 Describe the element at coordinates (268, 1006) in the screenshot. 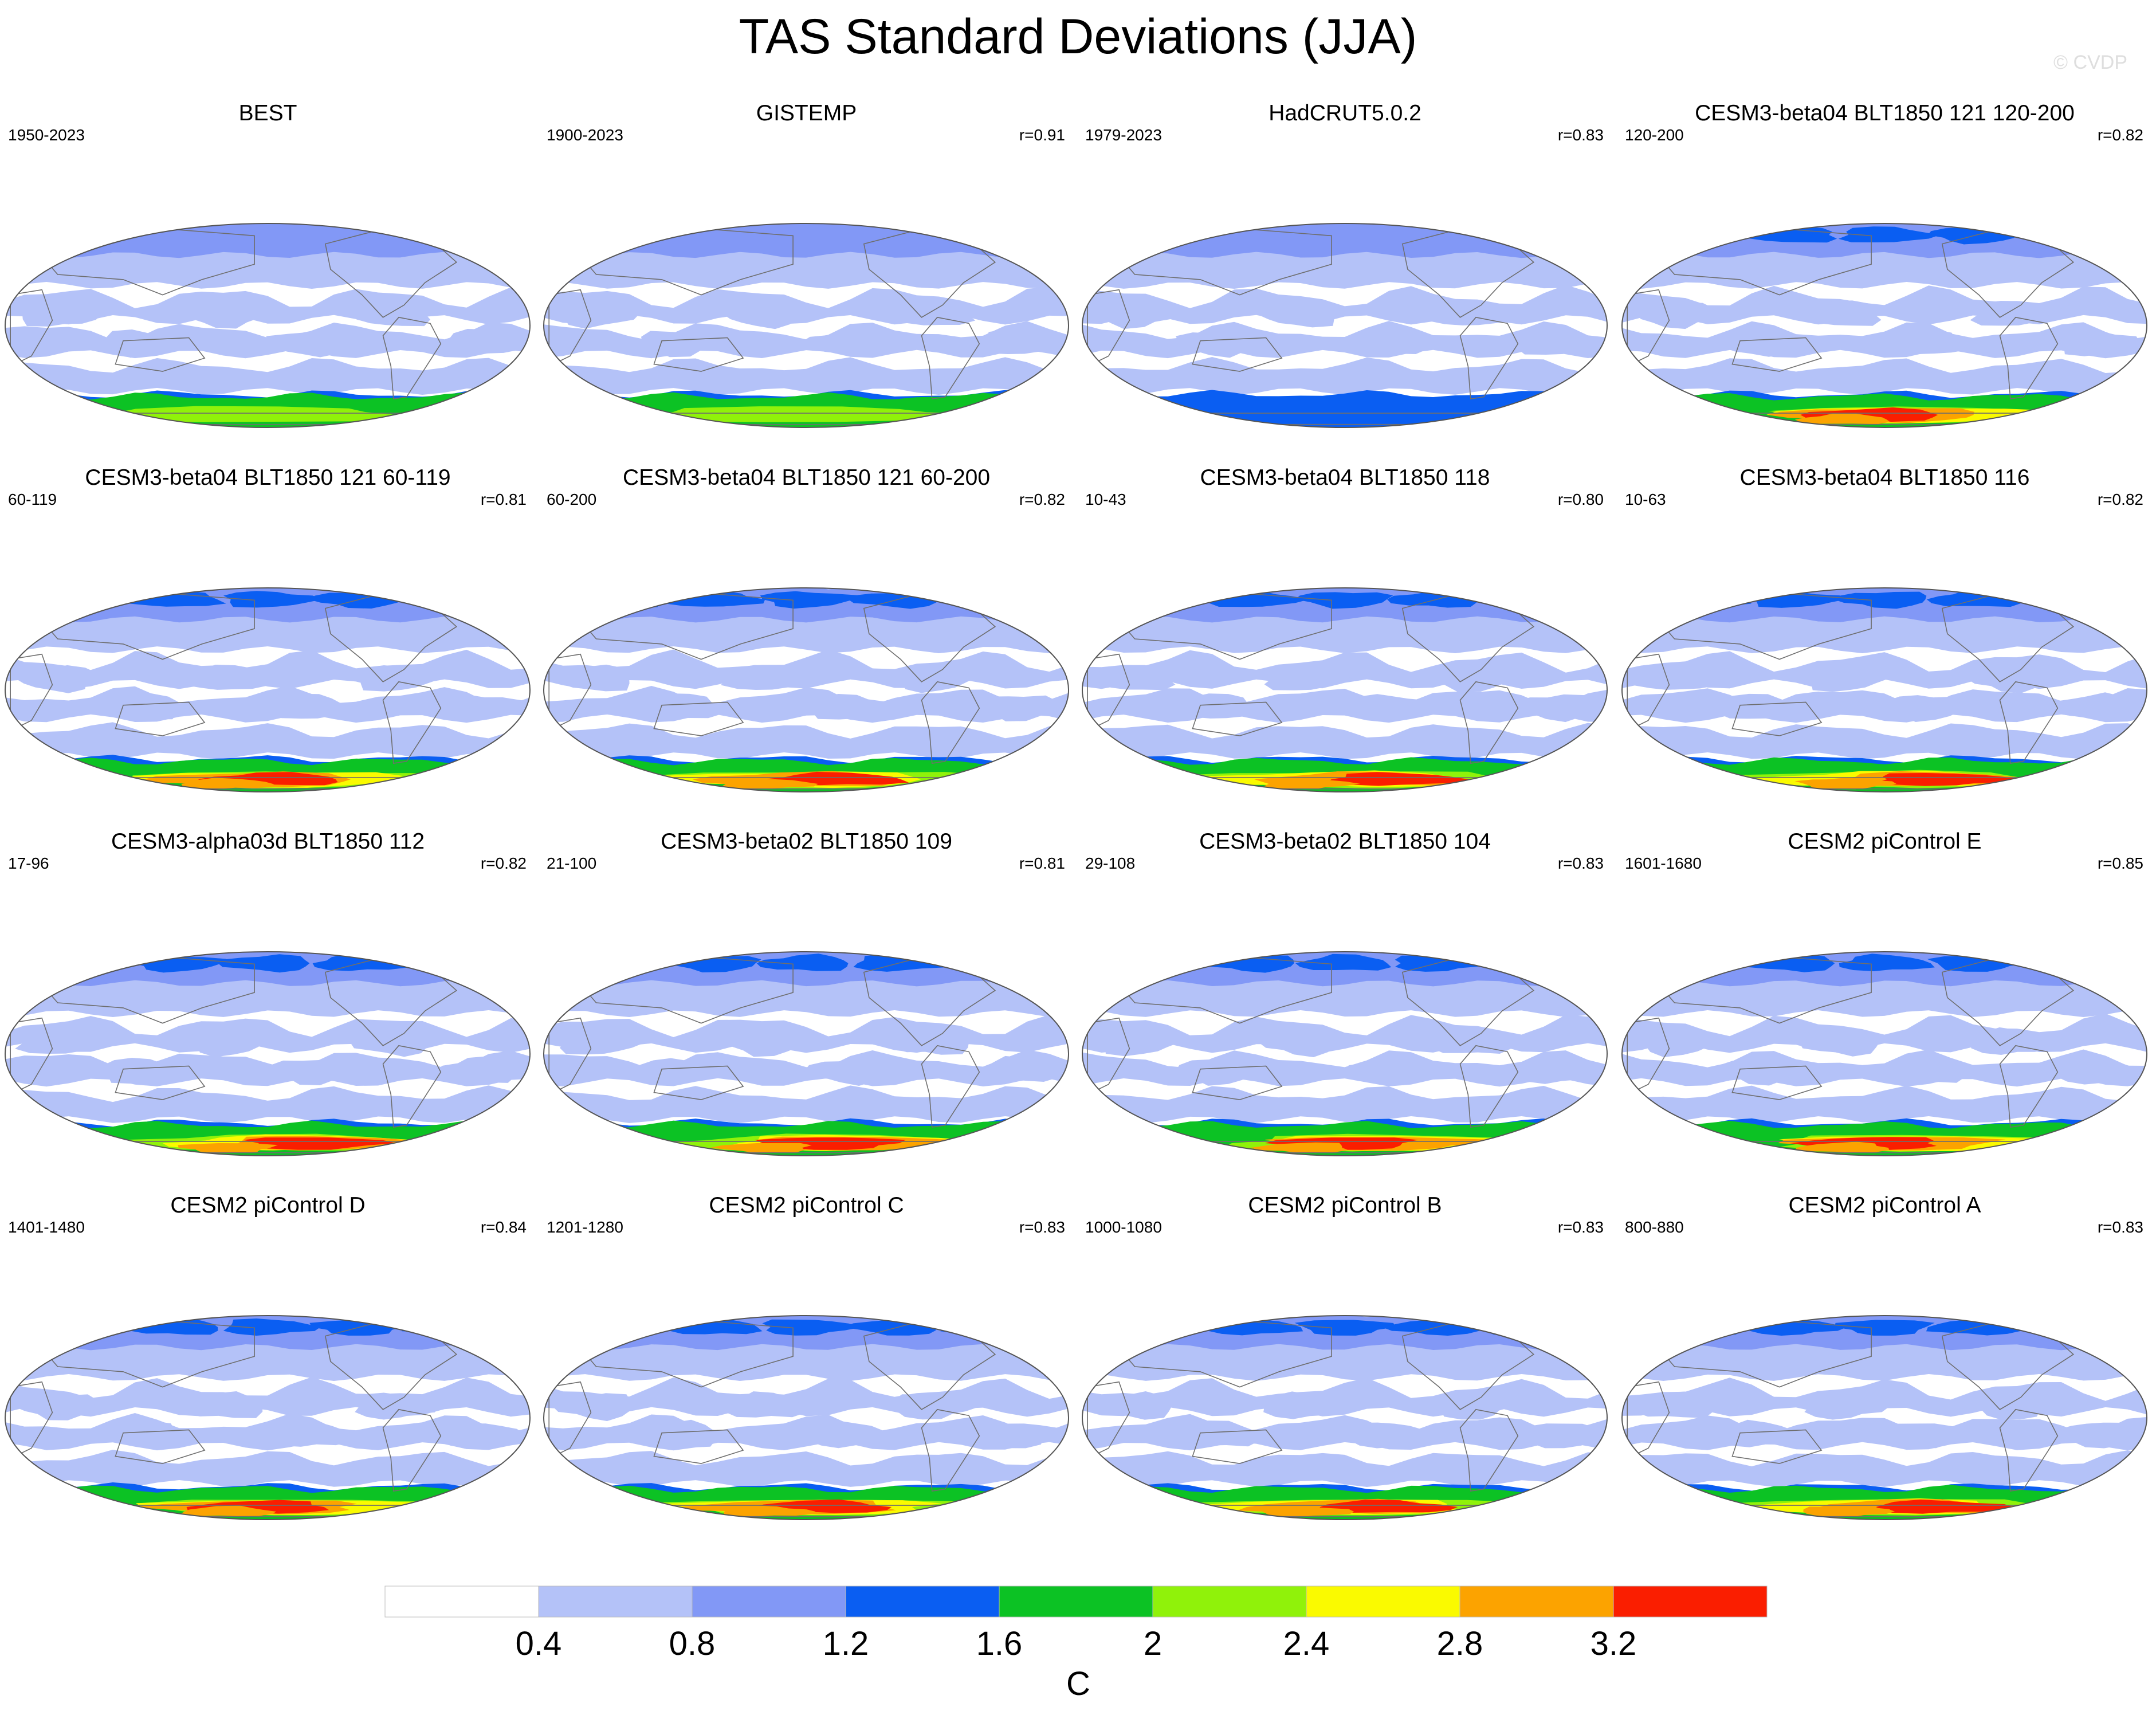

I see `map-panel: CESM3-alpha03d BLT1850 112 17-96 r=0.82` at that location.